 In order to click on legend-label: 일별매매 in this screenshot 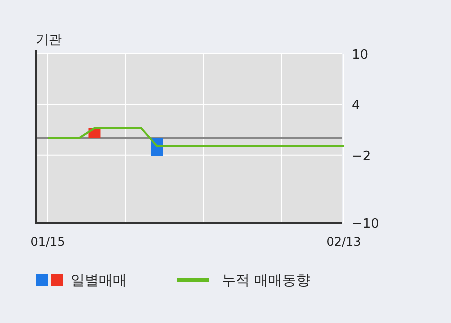, I will do `click(99, 281)`.